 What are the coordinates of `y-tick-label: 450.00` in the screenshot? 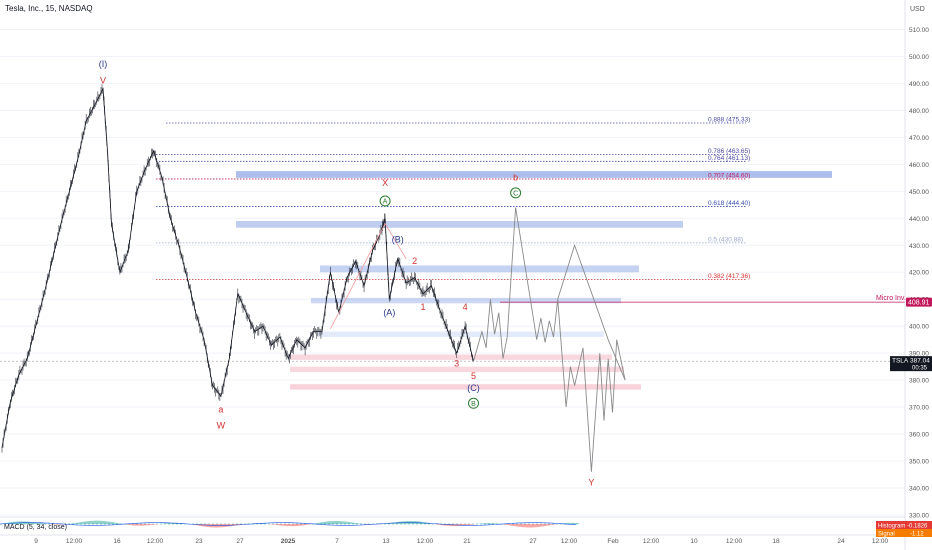 It's located at (919, 192).